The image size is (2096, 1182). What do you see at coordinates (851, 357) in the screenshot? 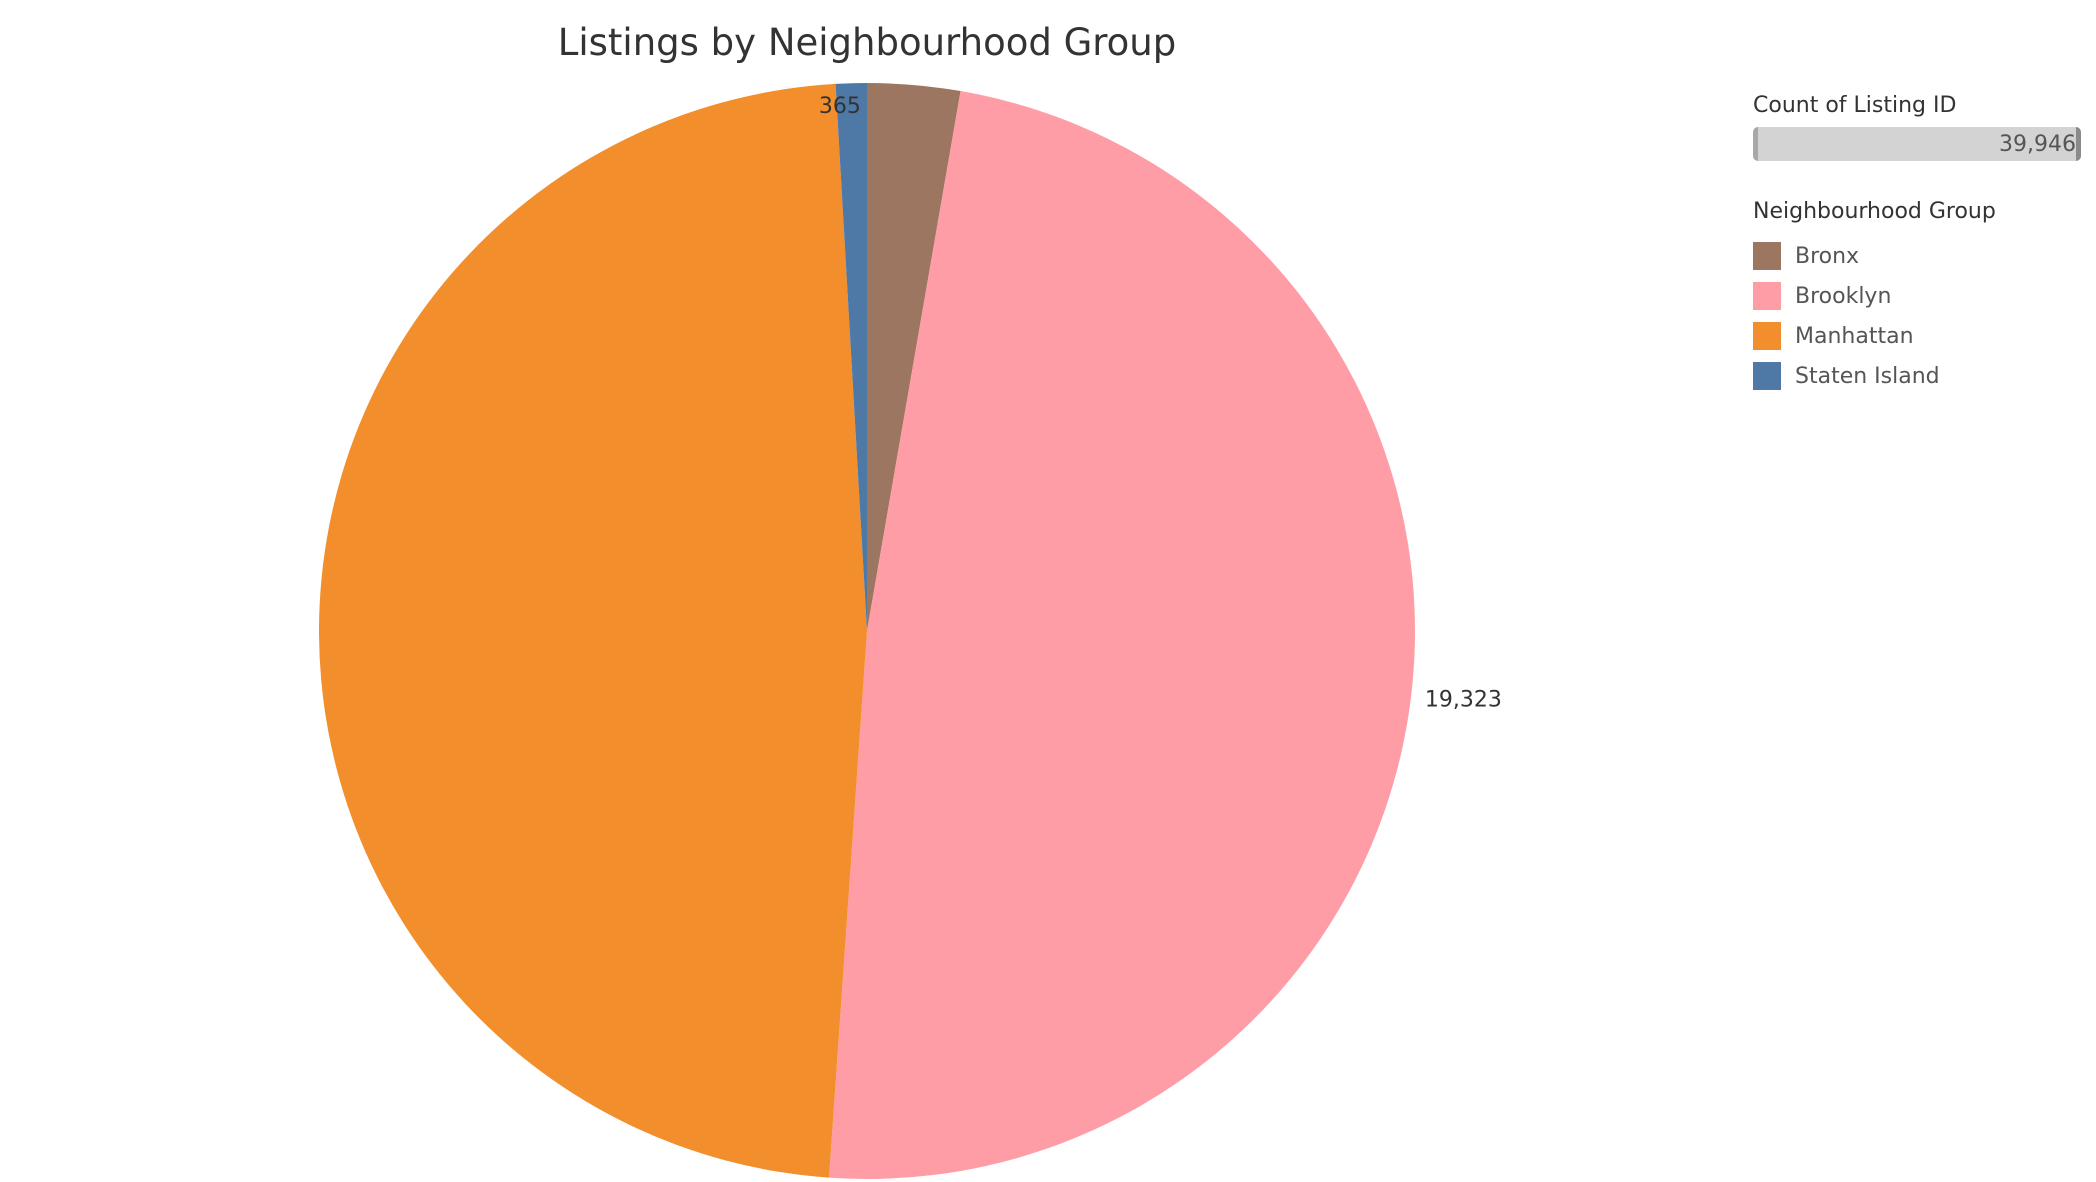
I see `pie-slice-staten-island` at bounding box center [851, 357].